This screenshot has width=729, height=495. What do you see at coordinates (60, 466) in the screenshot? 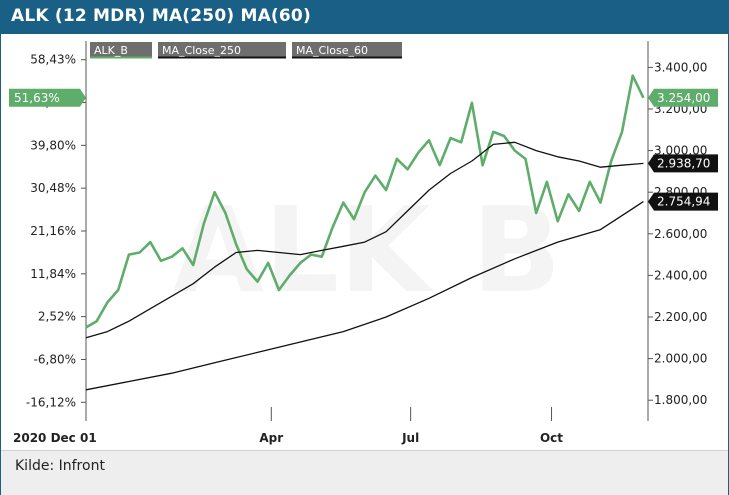
I see `source-label: Kilde: Infront` at bounding box center [60, 466].